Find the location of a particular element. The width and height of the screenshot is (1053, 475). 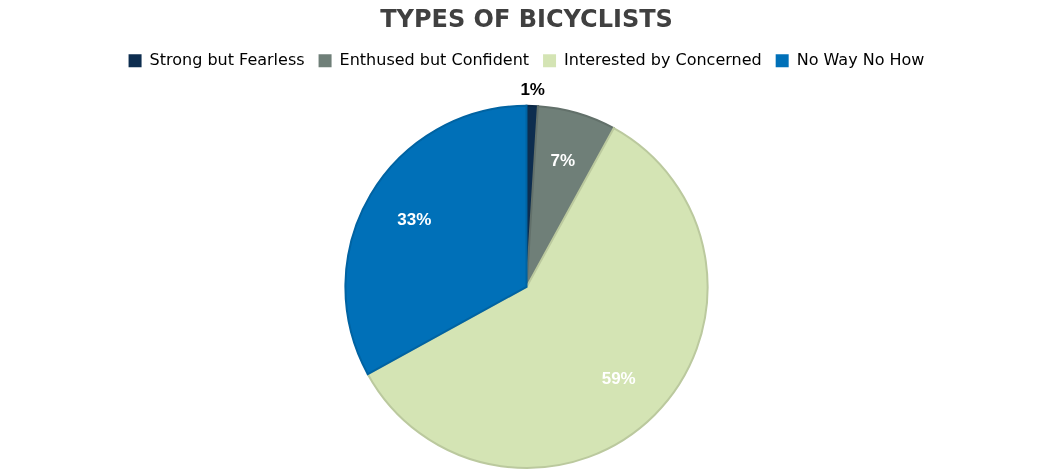

legend-label: Strong but Fearless is located at coordinates (227, 59).